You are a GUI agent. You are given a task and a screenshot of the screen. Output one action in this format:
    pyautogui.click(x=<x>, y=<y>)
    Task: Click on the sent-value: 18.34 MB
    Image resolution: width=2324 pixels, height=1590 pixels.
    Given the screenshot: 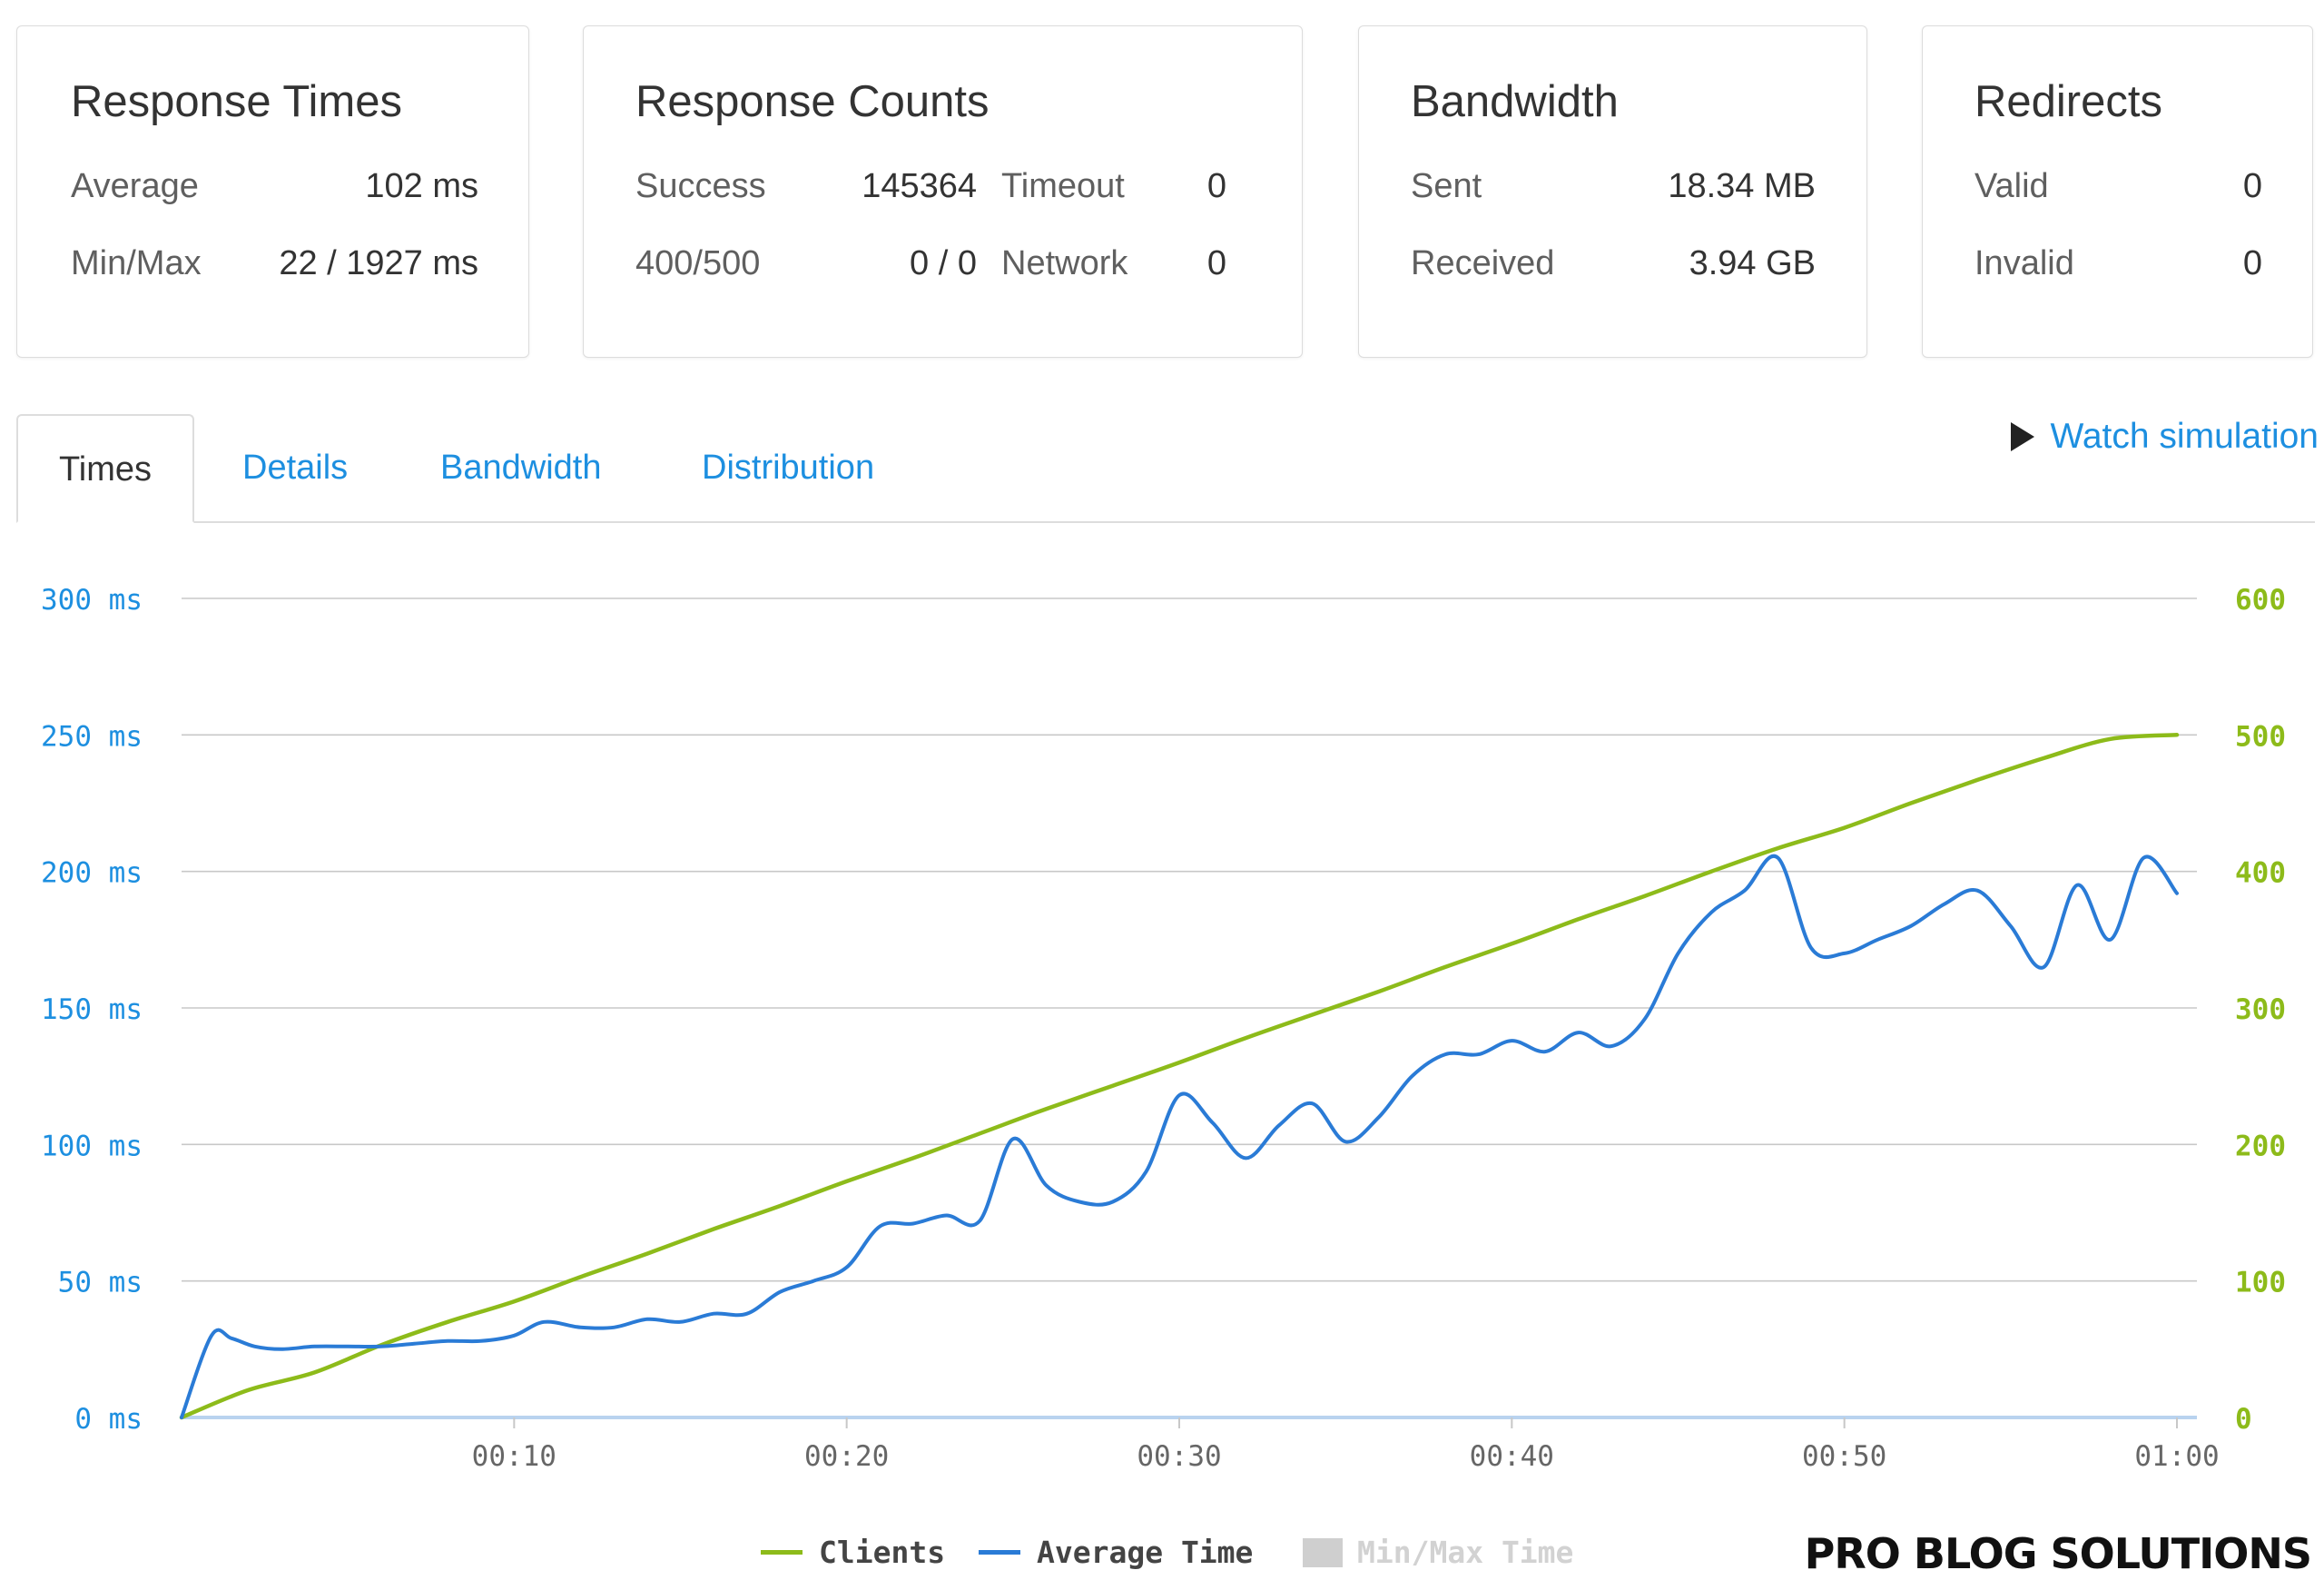 What is the action you would take?
    pyautogui.click(x=1742, y=186)
    